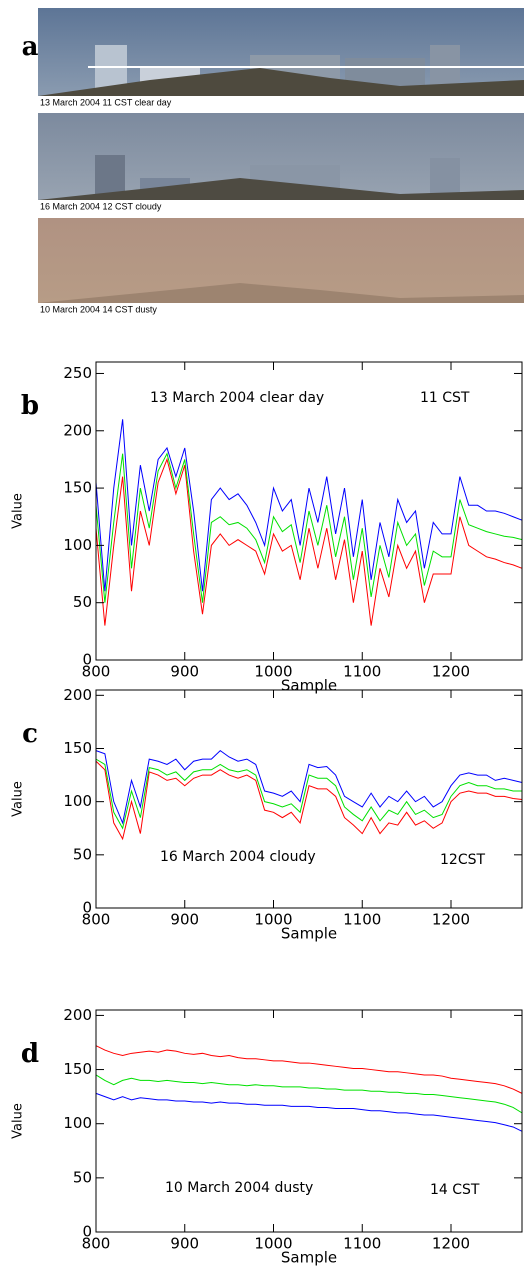 The image size is (524, 1288). Describe the element at coordinates (30, 406) in the screenshot. I see `panel-label: b` at that location.